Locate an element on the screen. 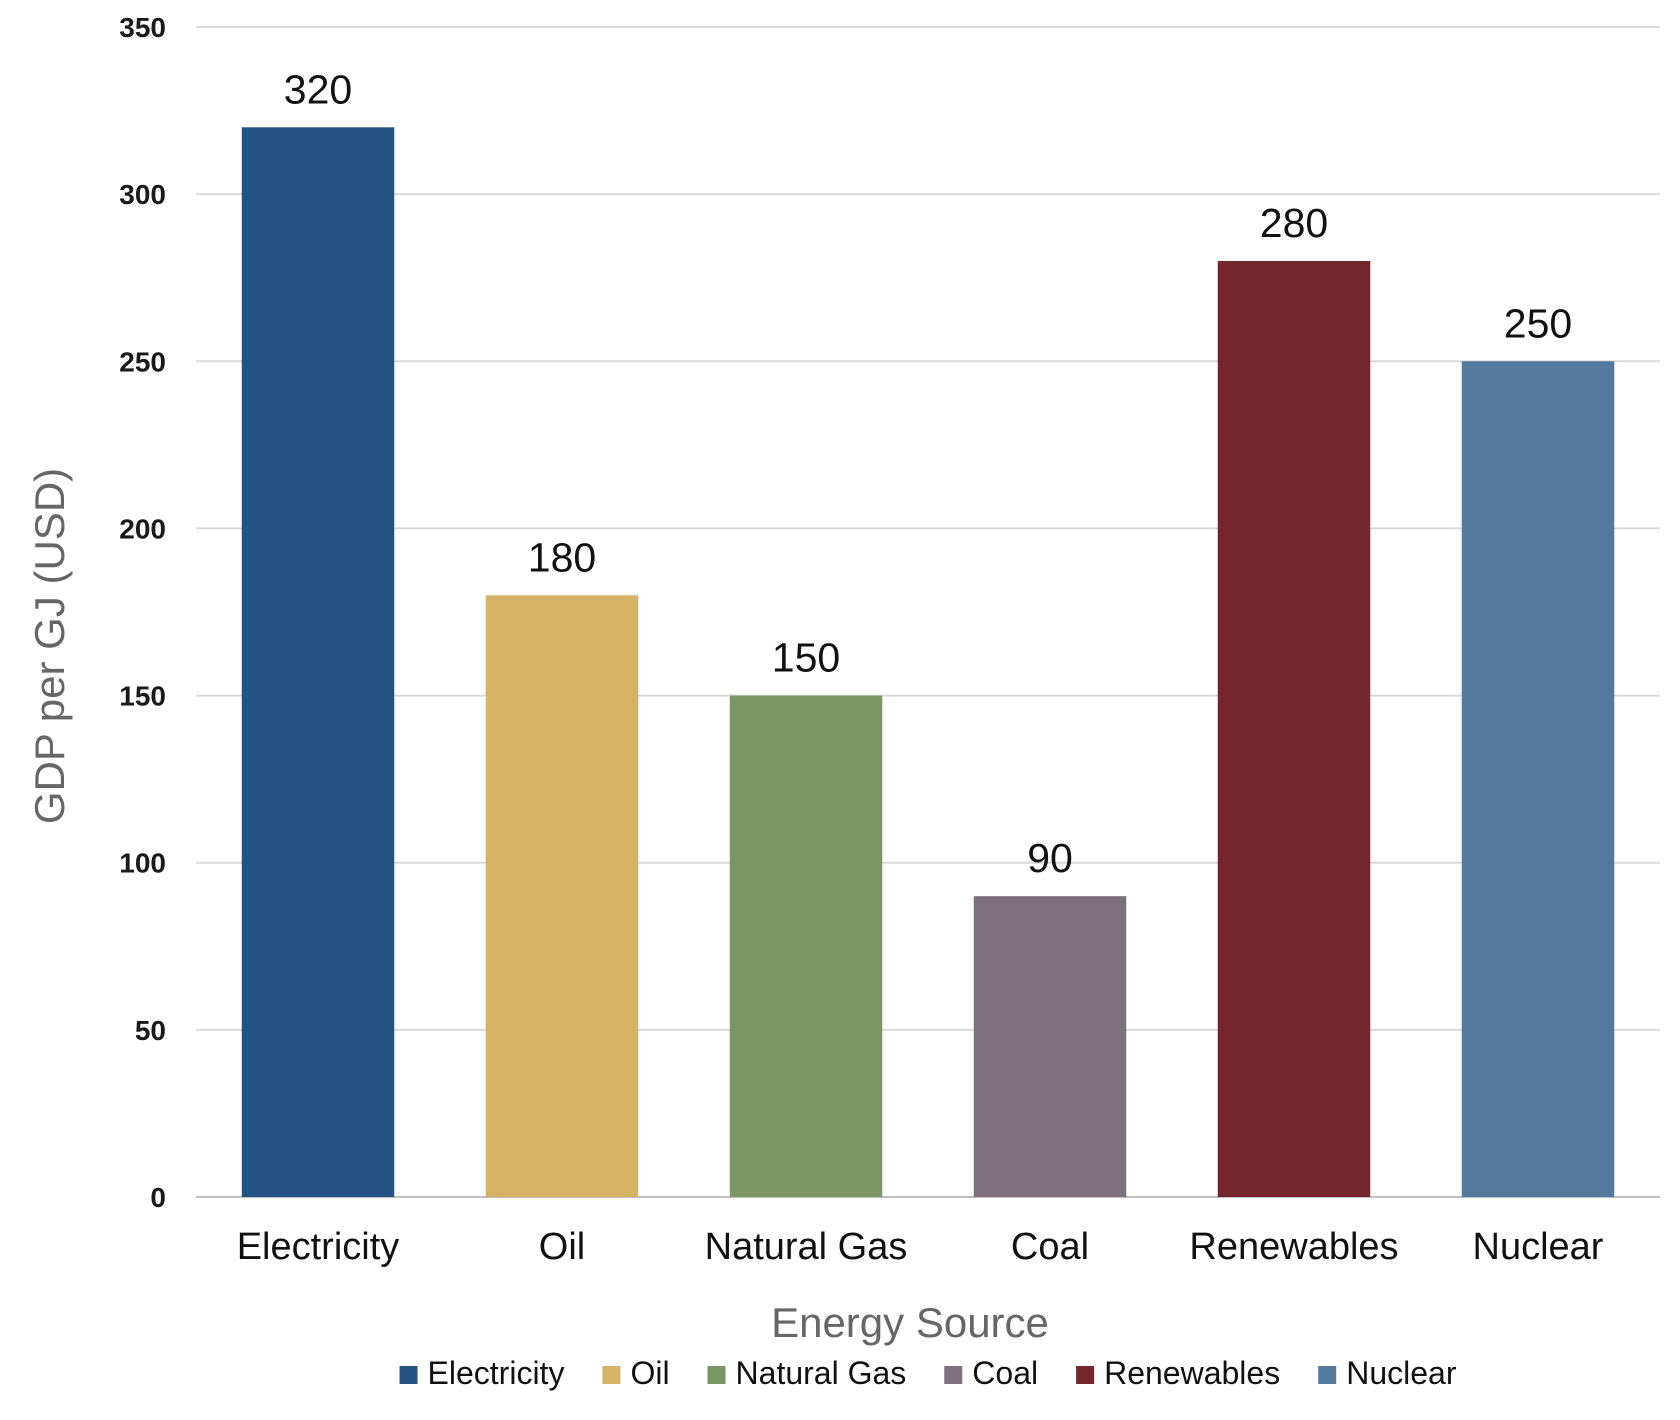 Image resolution: width=1680 pixels, height=1420 pixels. legend-item-electricity: Electricity is located at coordinates (482, 1373).